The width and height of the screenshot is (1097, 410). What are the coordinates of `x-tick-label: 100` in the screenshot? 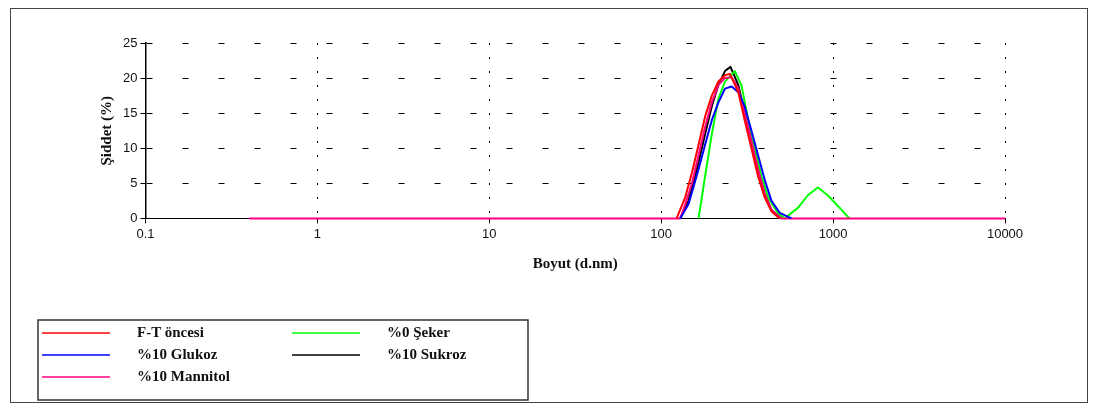 It's located at (661, 233).